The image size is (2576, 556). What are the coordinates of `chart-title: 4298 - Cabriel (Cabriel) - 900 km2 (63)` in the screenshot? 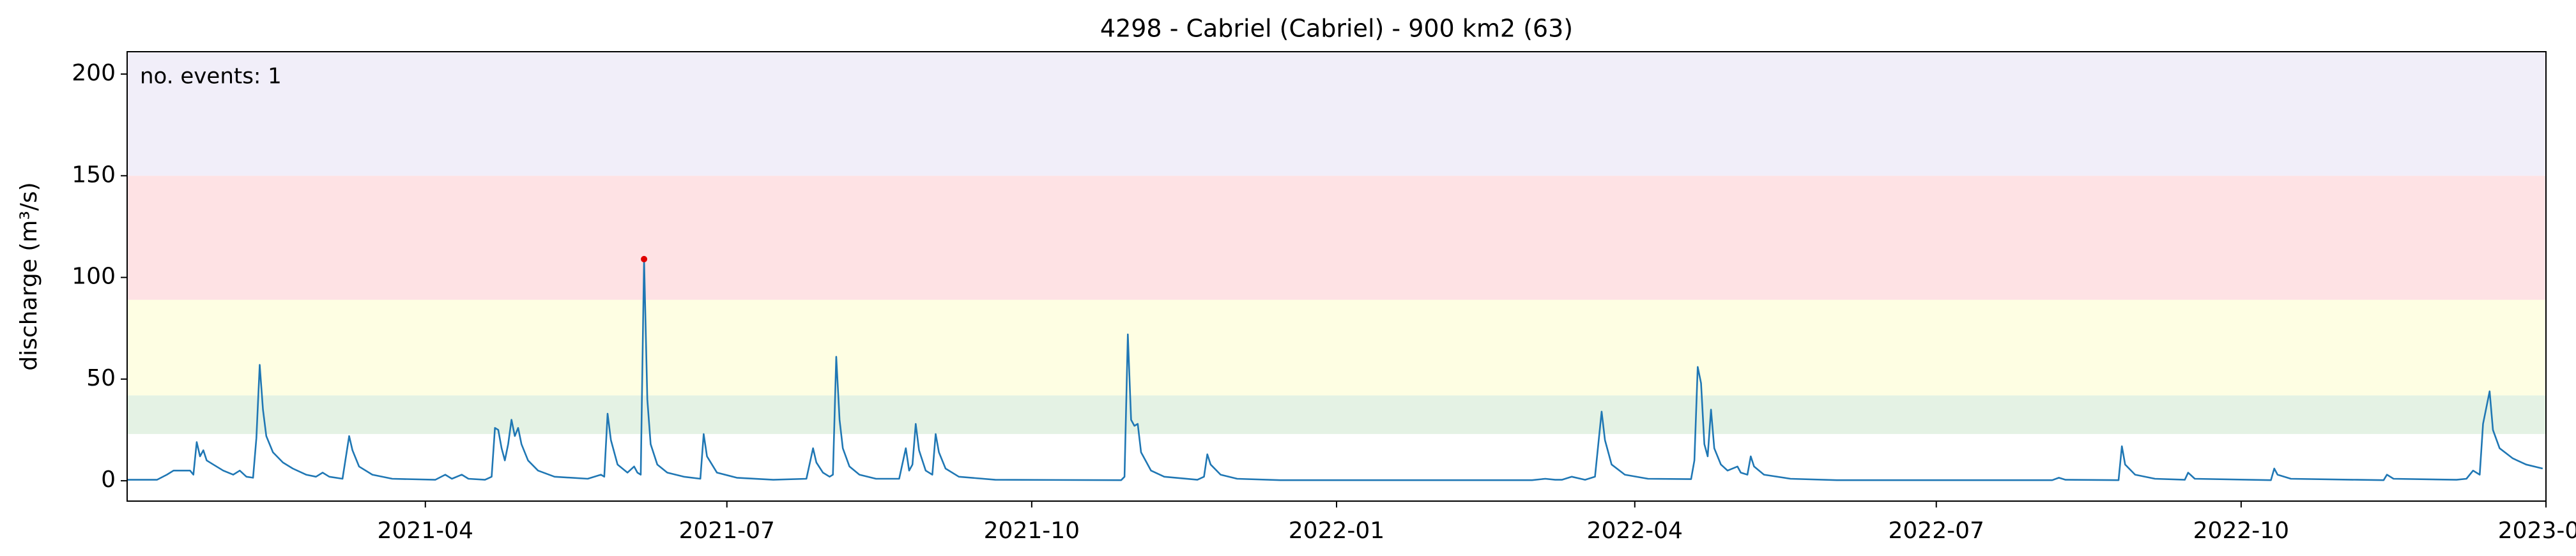 It's located at (1336, 29).